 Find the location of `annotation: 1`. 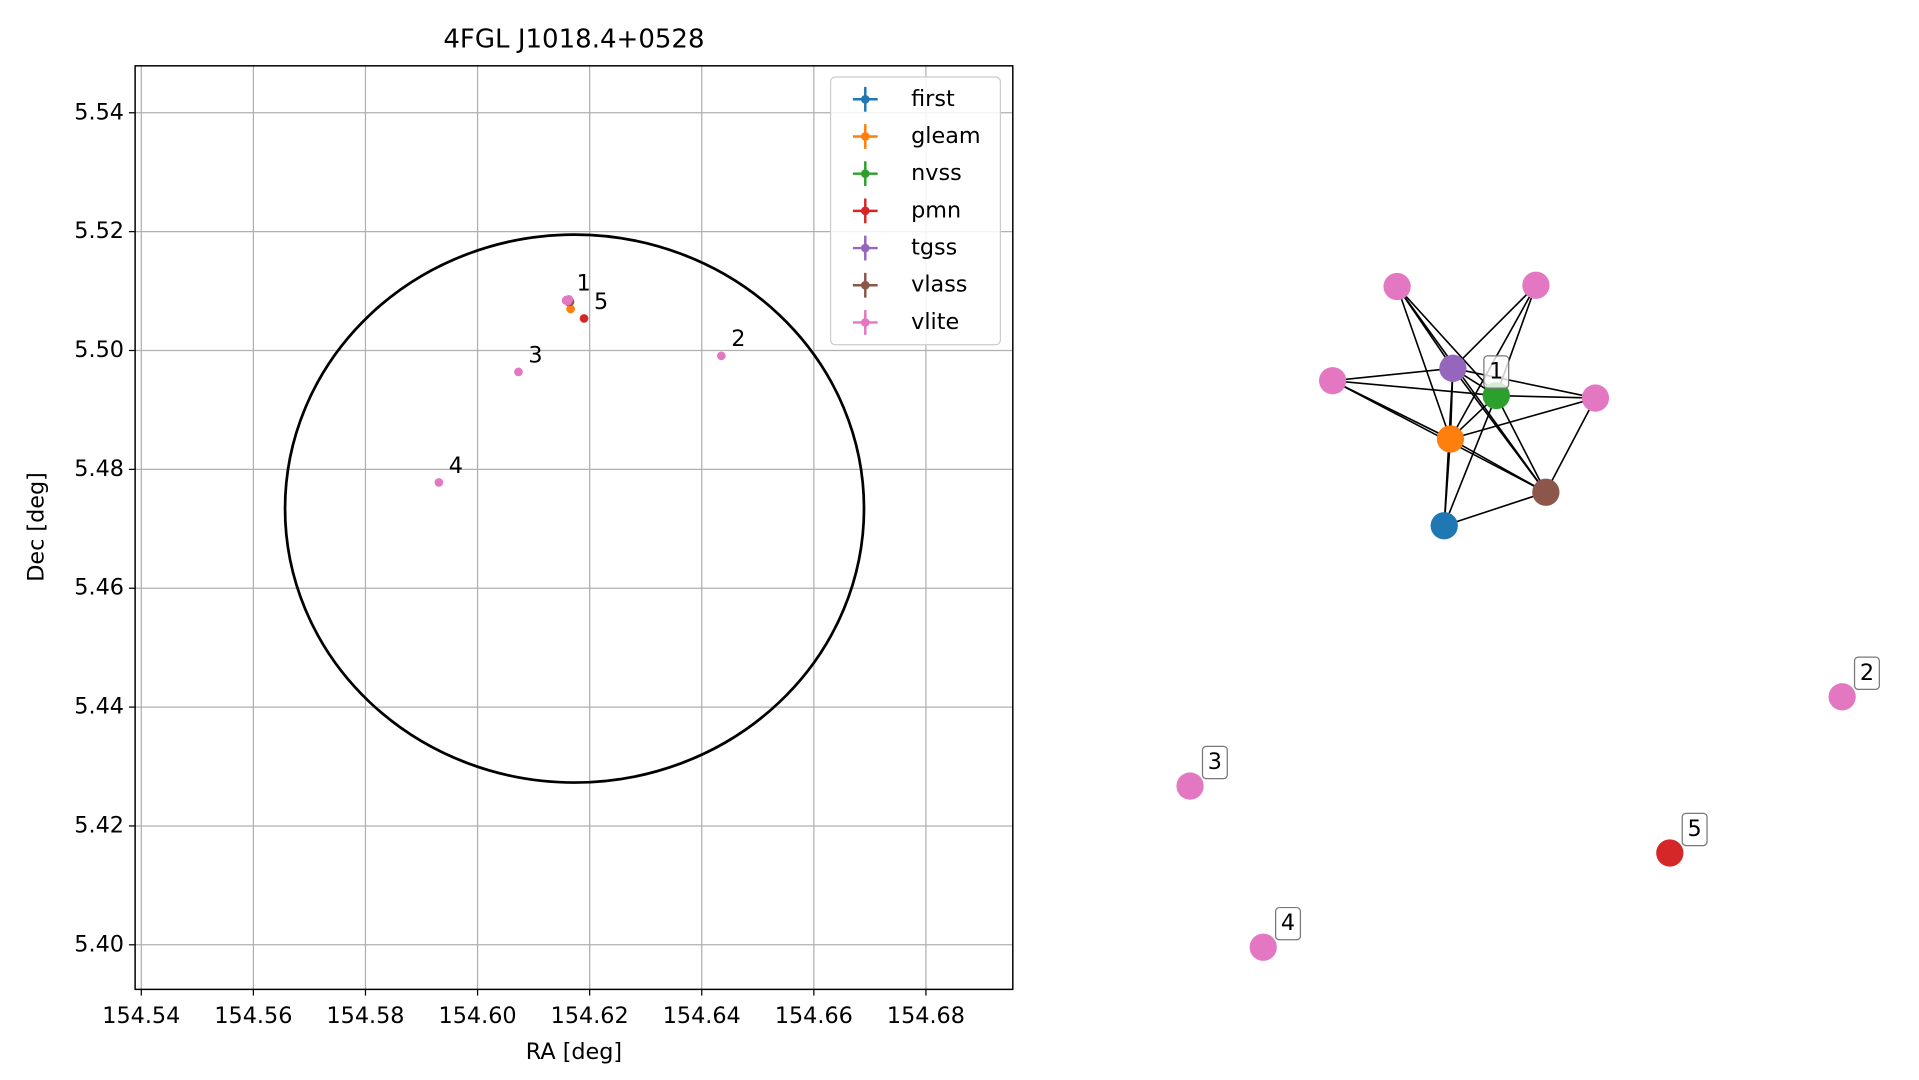

annotation: 1 is located at coordinates (584, 283).